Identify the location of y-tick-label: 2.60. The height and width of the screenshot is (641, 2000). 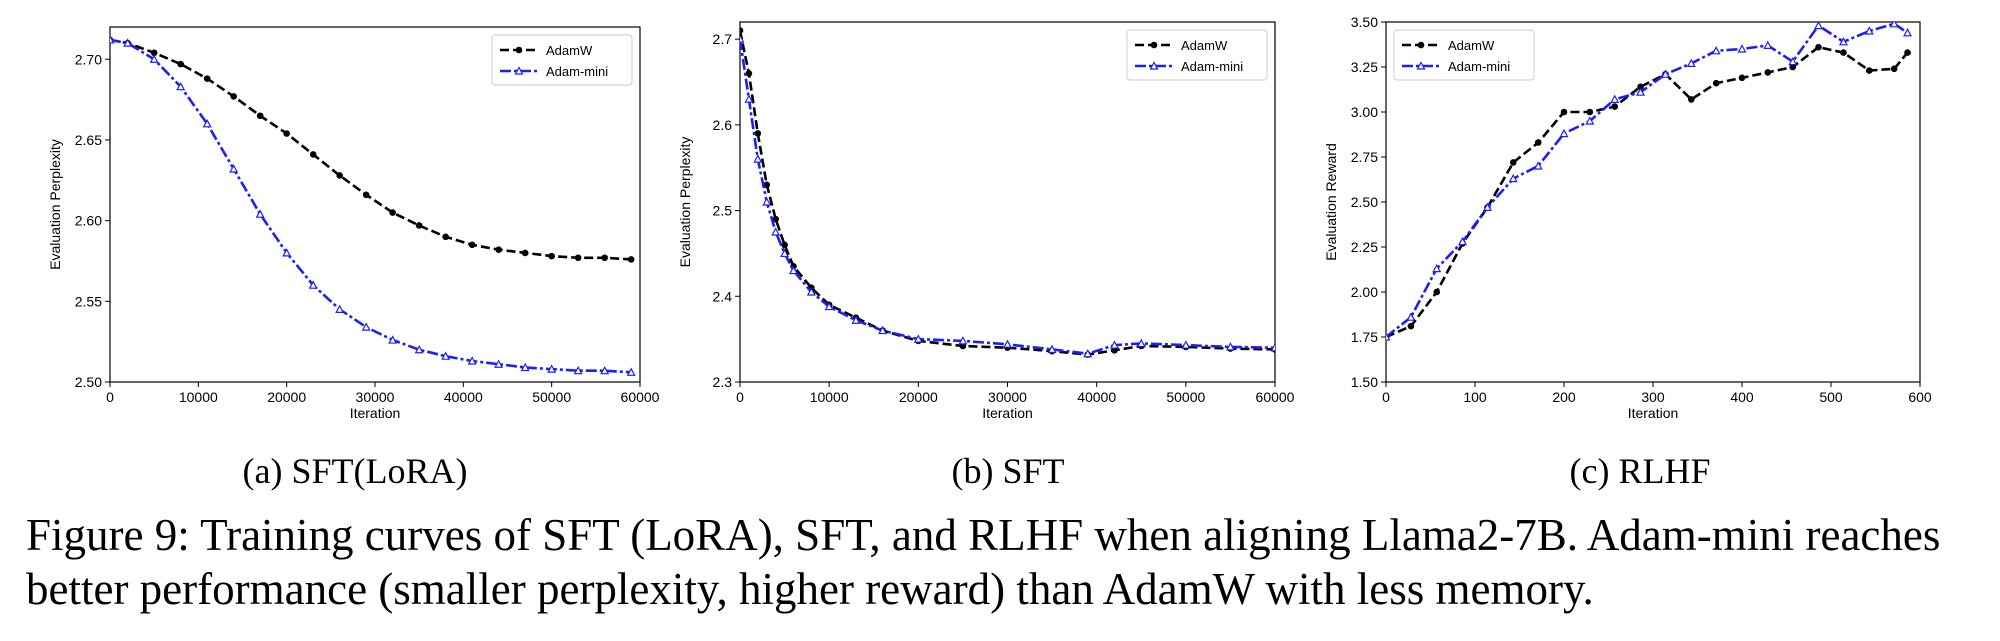
(88, 221).